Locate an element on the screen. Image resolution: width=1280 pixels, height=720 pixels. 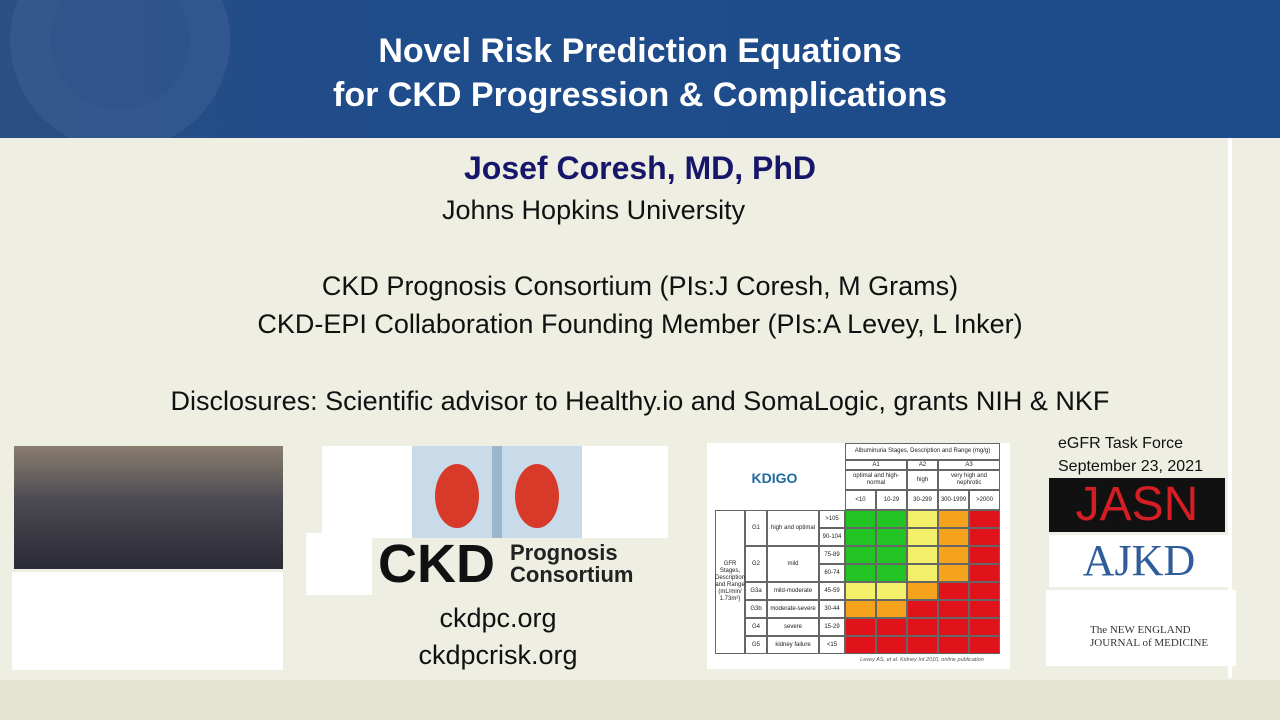
albuminuria-range: 30-299 is located at coordinates (922, 500).